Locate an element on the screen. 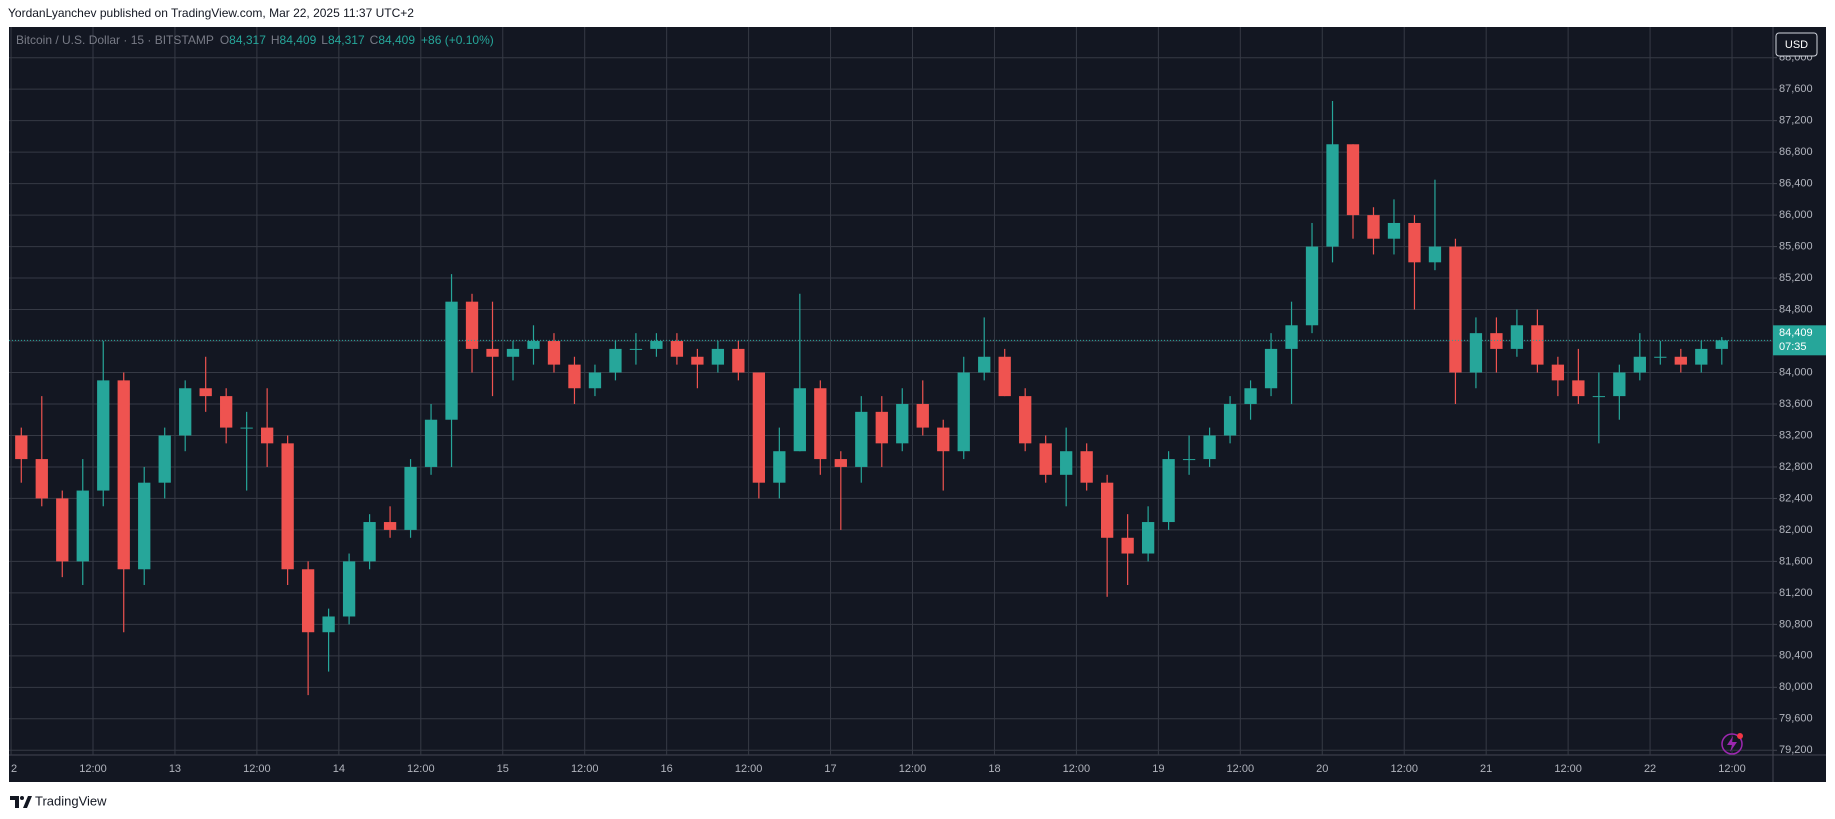  countdown-label: 07:35 is located at coordinates (1793, 347).